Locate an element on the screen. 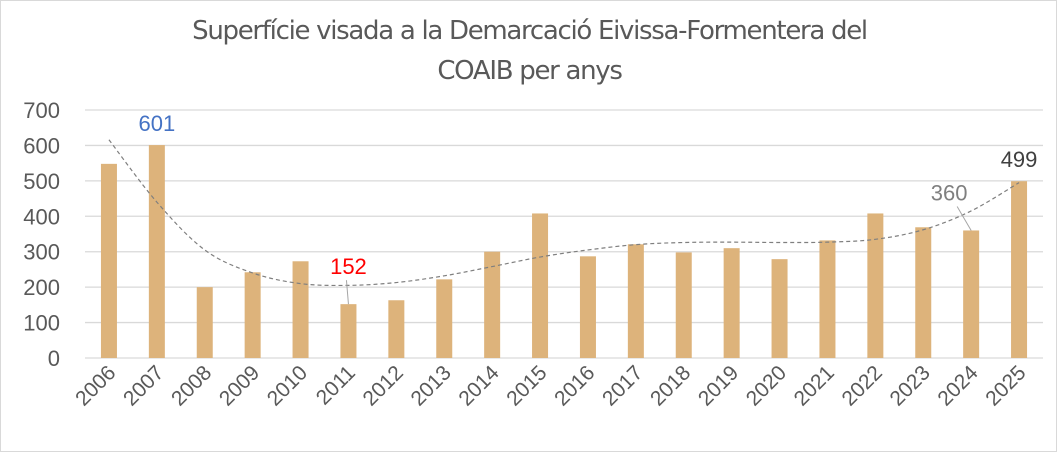 This screenshot has width=1059, height=454. bar-2013 is located at coordinates (444, 318).